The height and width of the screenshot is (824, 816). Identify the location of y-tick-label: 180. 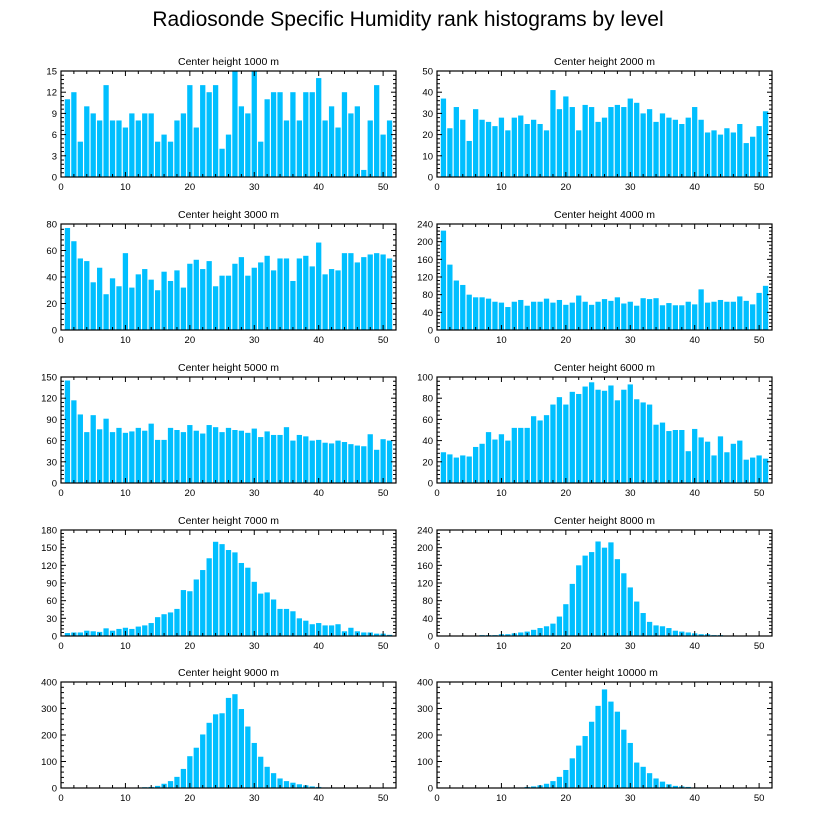
(49, 531).